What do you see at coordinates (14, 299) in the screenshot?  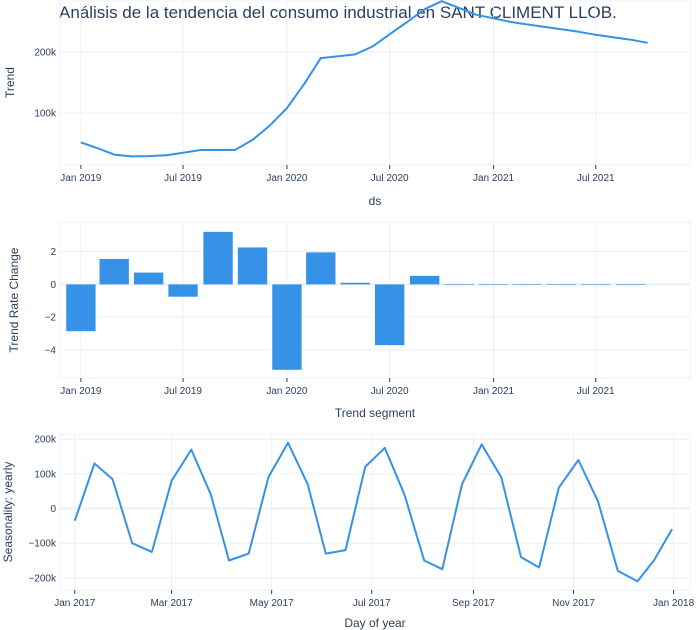 I see `y-axis-label: Trend Rate Change` at bounding box center [14, 299].